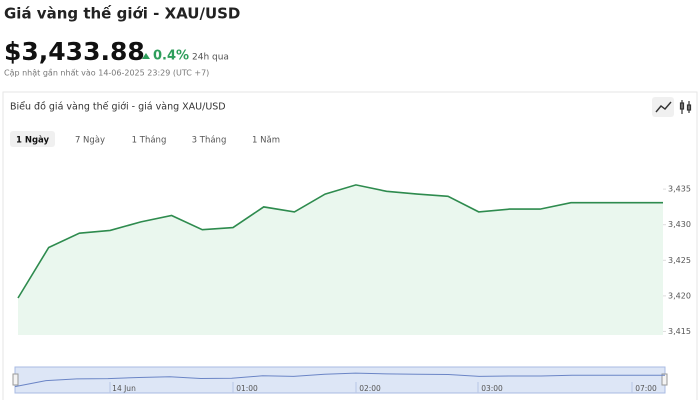  I want to click on tab: 1 Năm, so click(266, 141).